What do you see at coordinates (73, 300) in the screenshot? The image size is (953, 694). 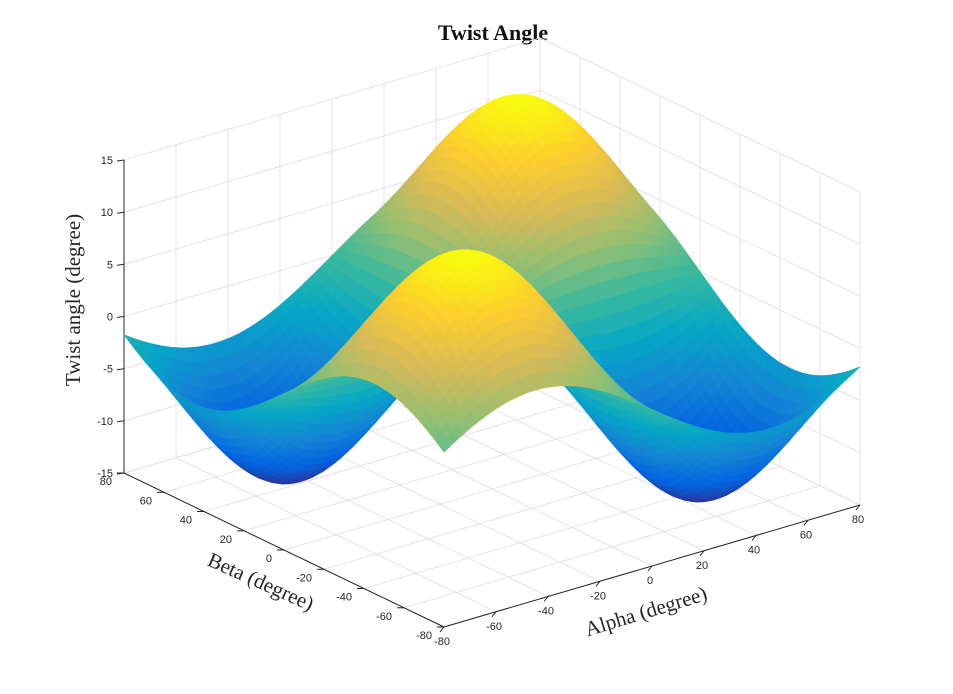 I see `z-axis-label: Twist angle (degree)` at bounding box center [73, 300].